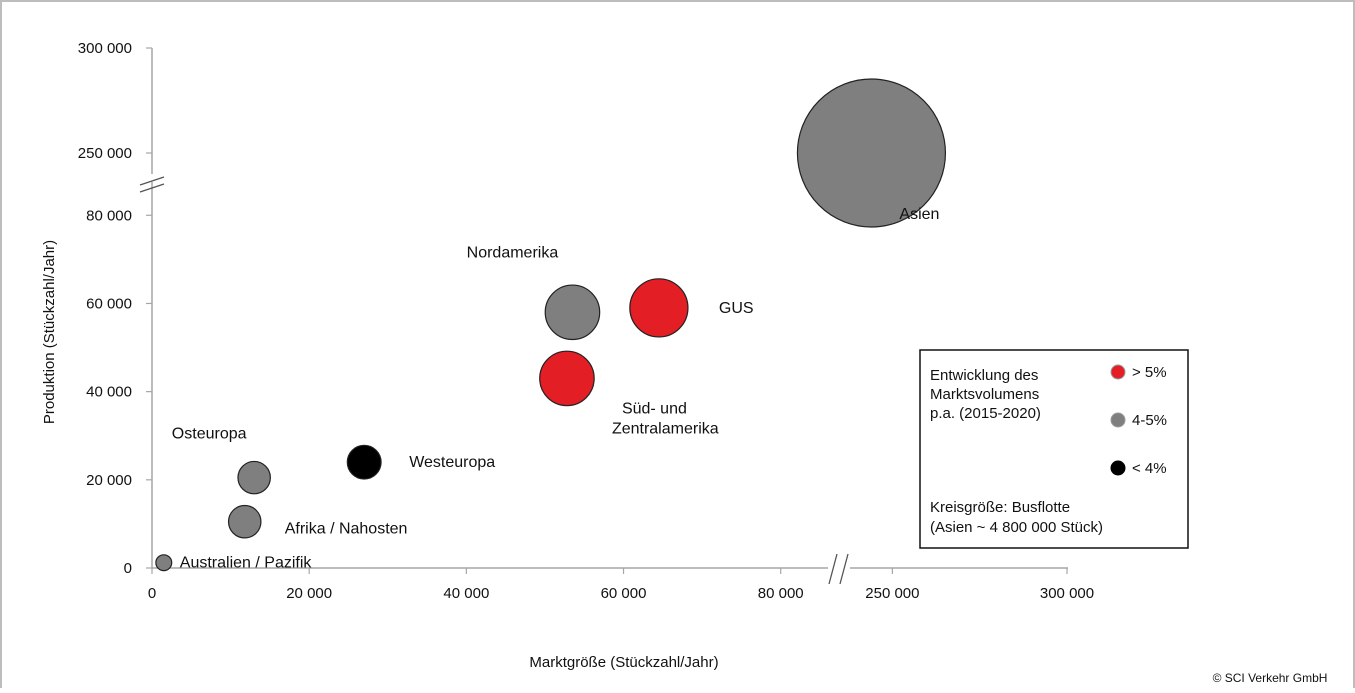  Describe the element at coordinates (105, 153) in the screenshot. I see `y-tick-label: 250 000` at that location.